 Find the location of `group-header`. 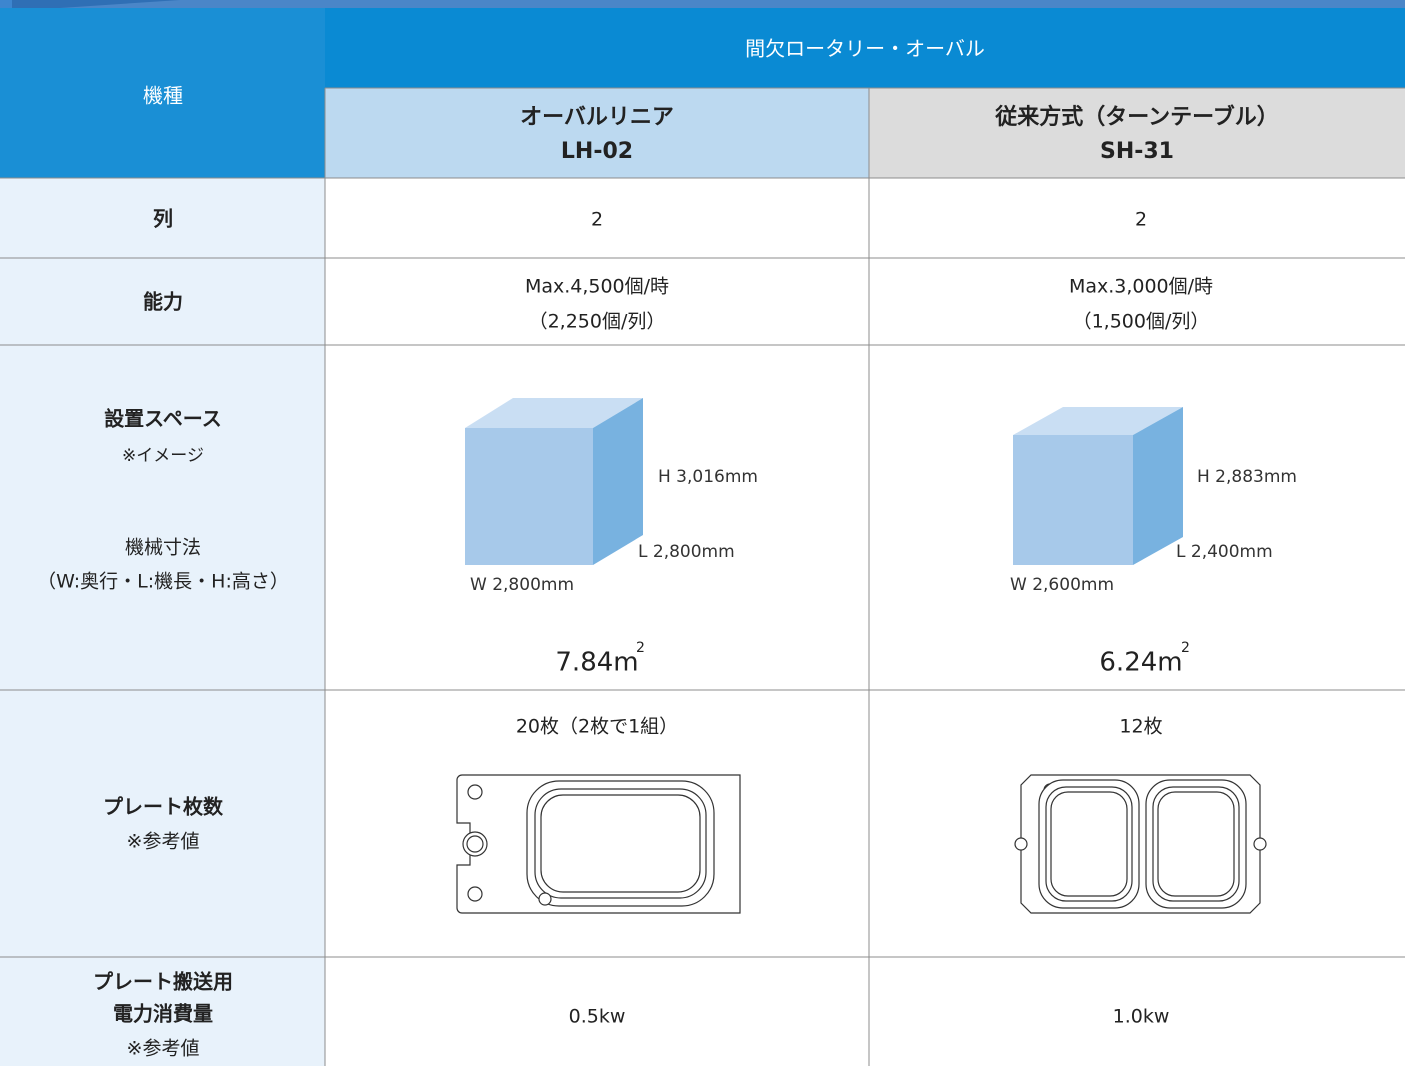

group-header is located at coordinates (865, 48).